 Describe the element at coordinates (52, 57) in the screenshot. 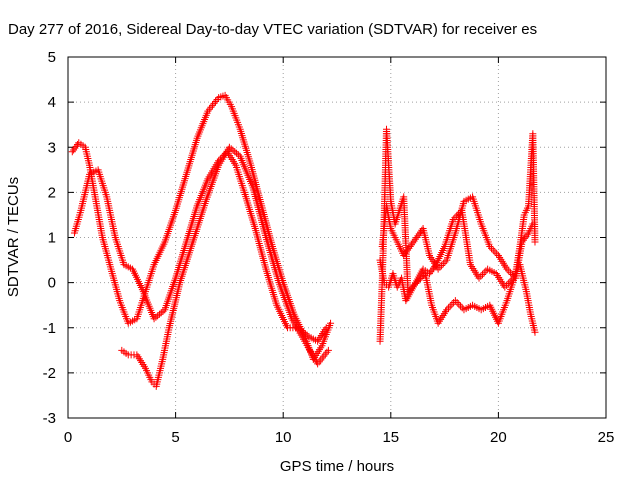

I see `y-tick-label: 5` at that location.